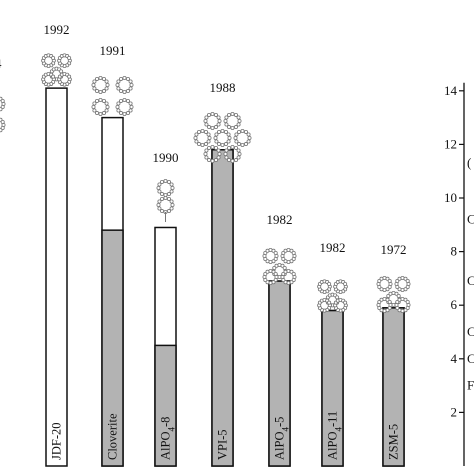 The height and width of the screenshot is (474, 474). What do you see at coordinates (393, 294) in the screenshot?
I see `dense-cluster-icon` at bounding box center [393, 294].